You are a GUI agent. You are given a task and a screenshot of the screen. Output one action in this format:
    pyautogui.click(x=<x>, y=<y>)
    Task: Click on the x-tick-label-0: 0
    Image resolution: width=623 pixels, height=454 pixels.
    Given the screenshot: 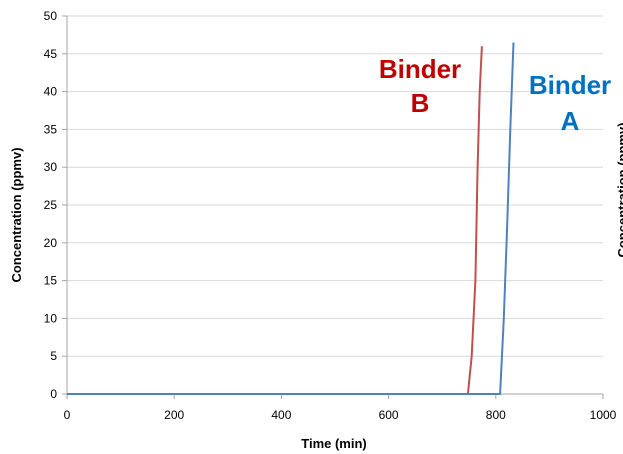 What is the action you would take?
    pyautogui.click(x=67, y=415)
    